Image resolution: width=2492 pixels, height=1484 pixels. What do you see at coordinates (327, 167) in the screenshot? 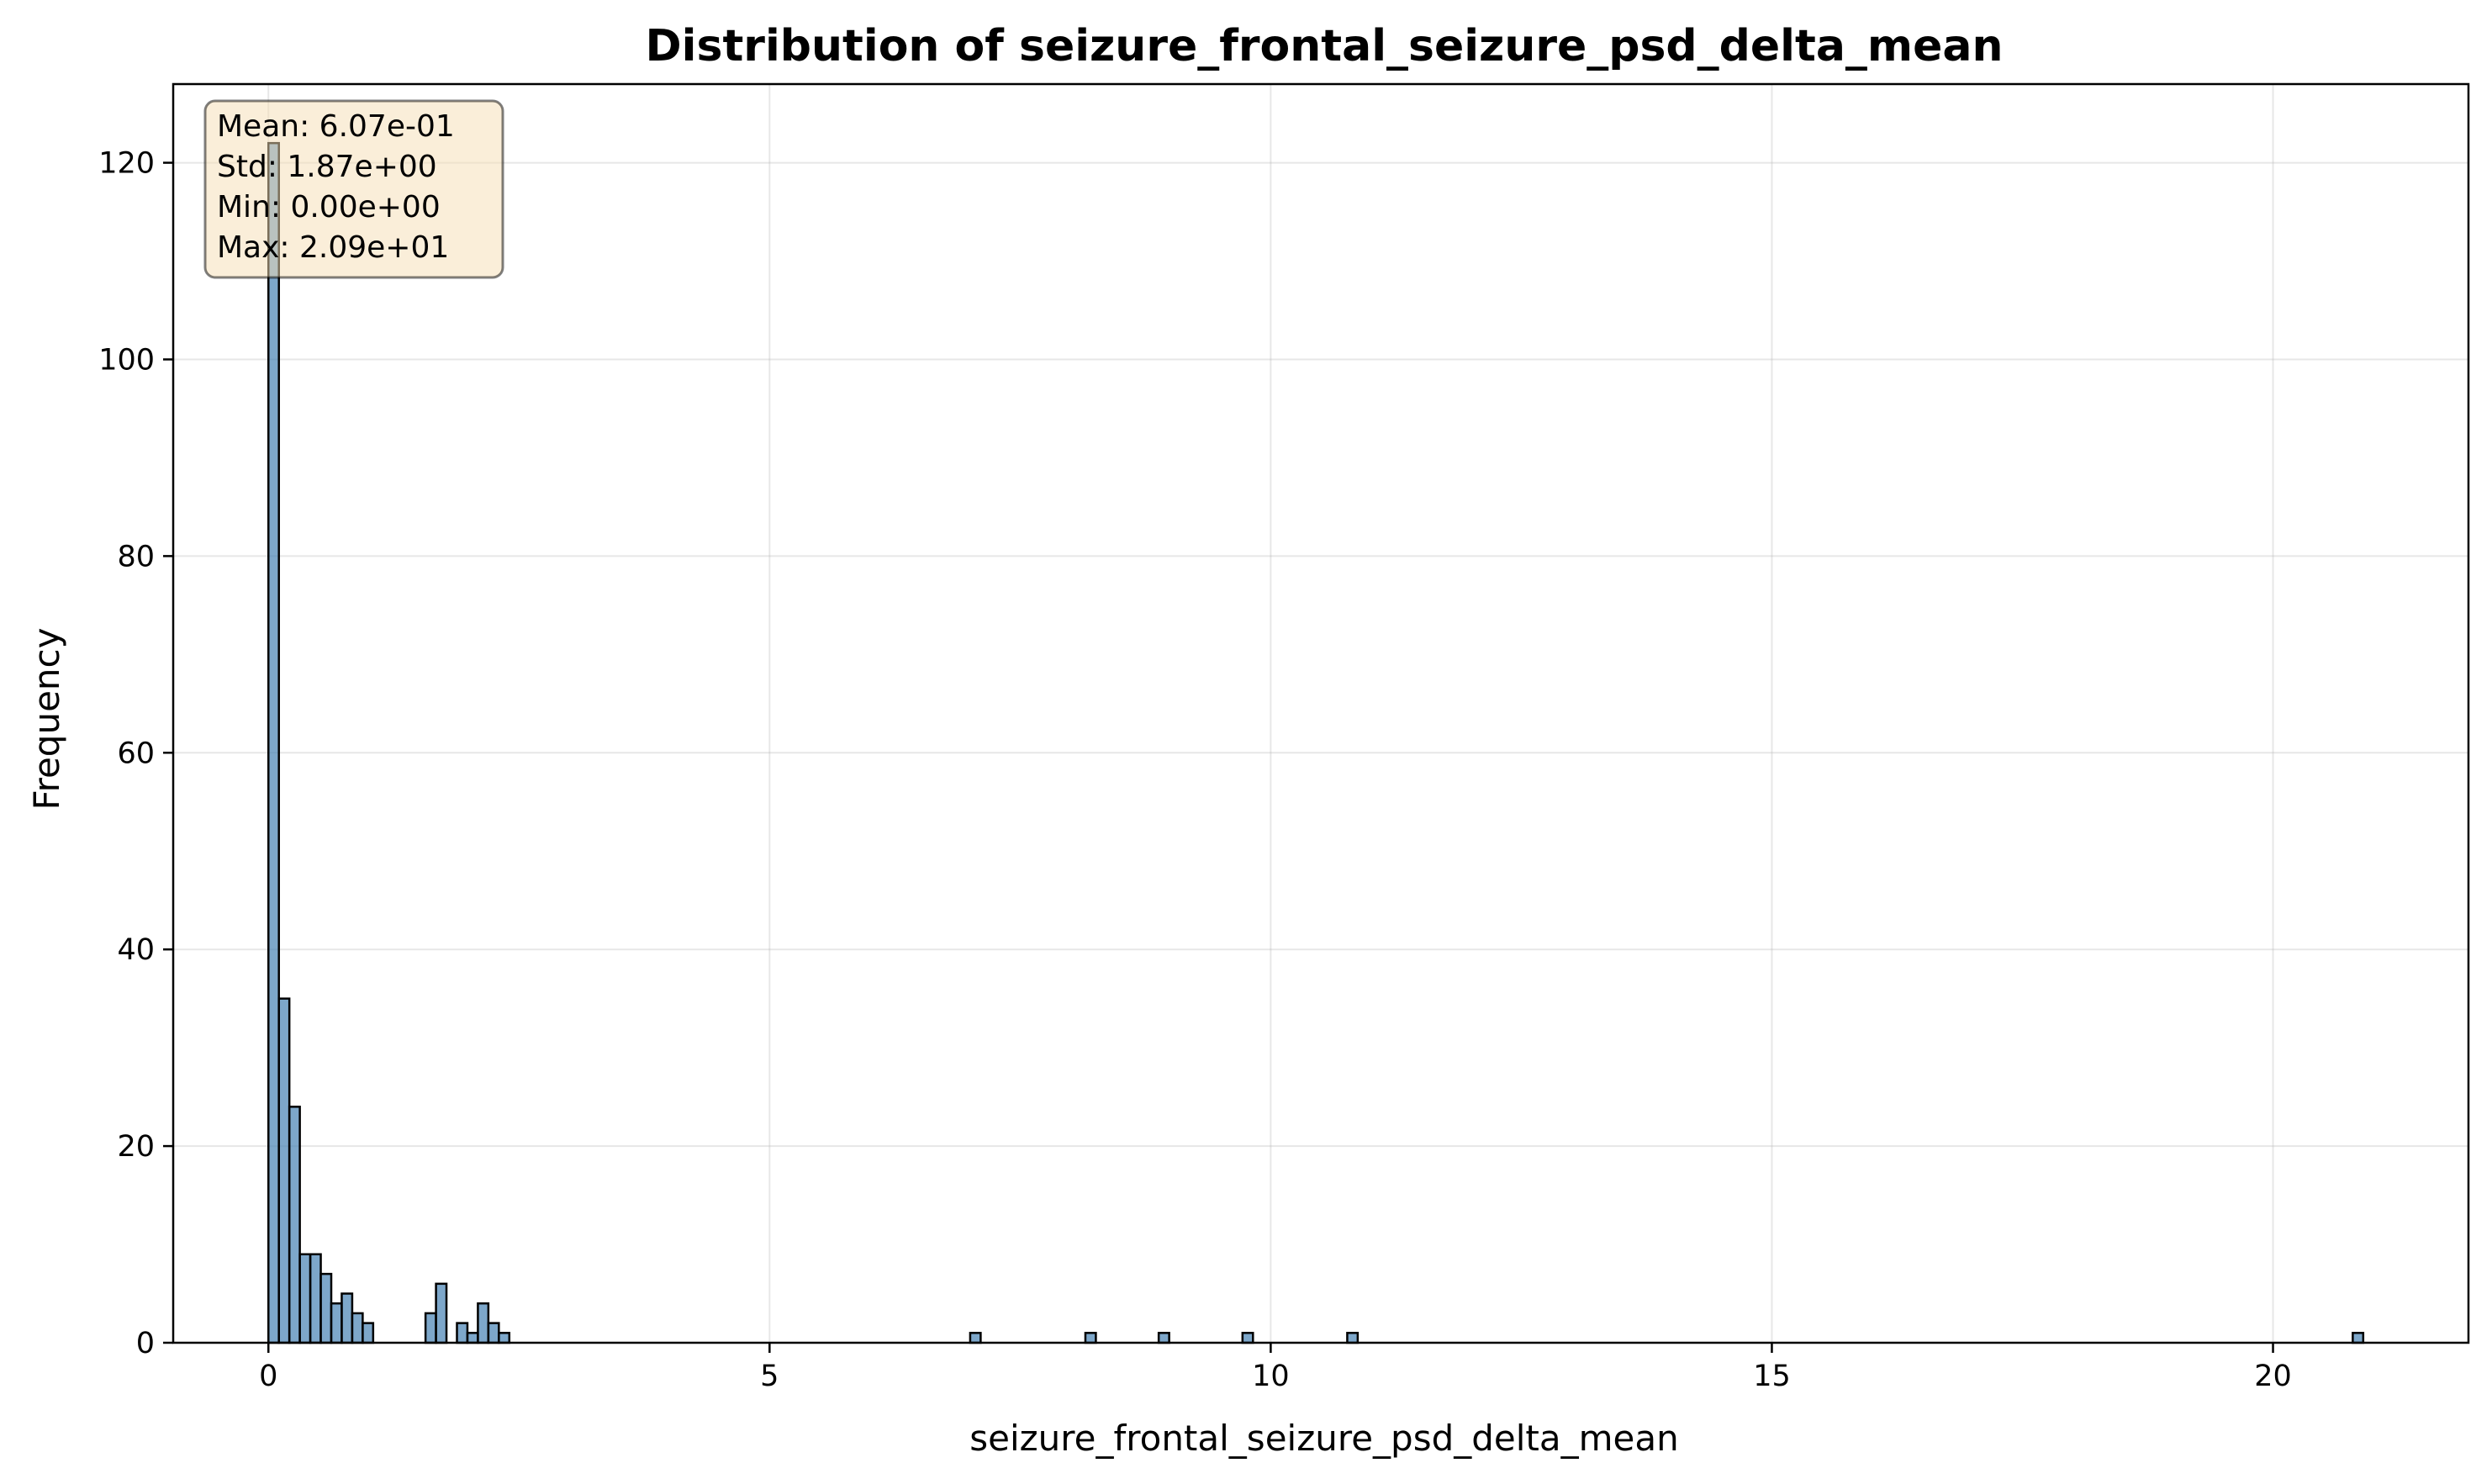
I see `stats-std: Std: 1.87e+00` at bounding box center [327, 167].